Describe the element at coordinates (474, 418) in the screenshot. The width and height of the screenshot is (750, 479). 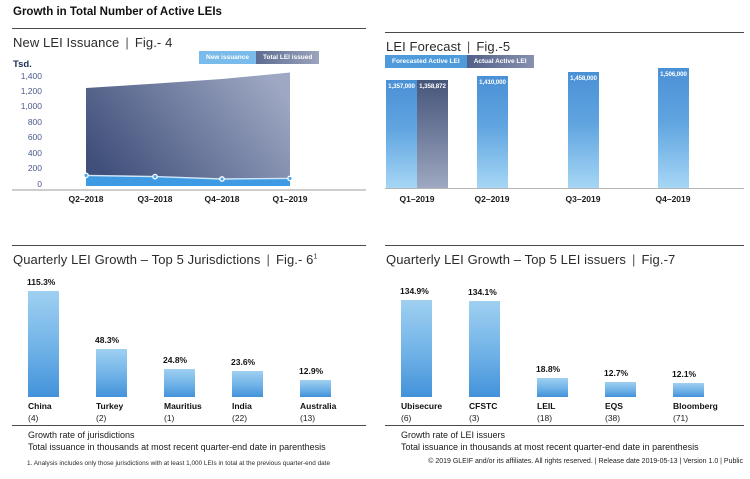
I see `category-total-label: (3)` at that location.